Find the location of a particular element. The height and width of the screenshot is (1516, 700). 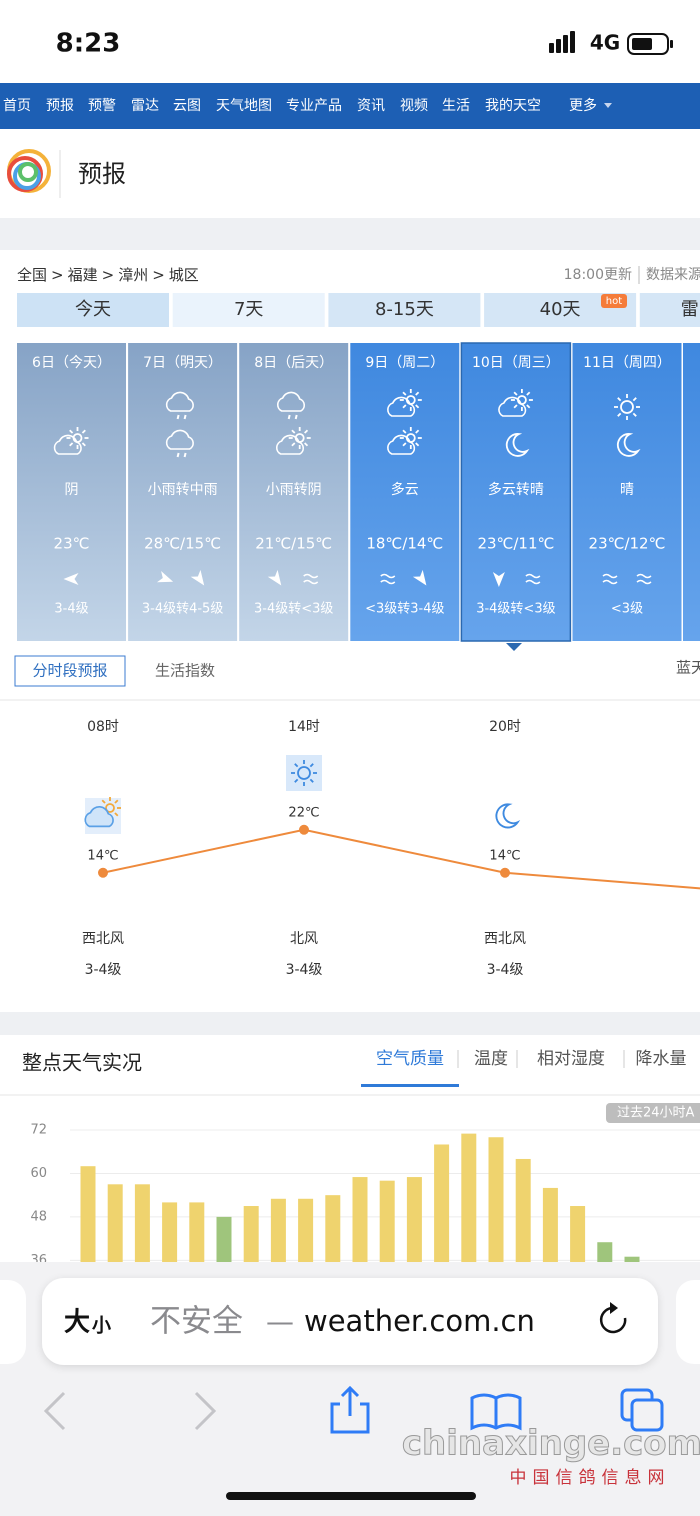

obs-tab: 降水量 is located at coordinates (661, 1059).